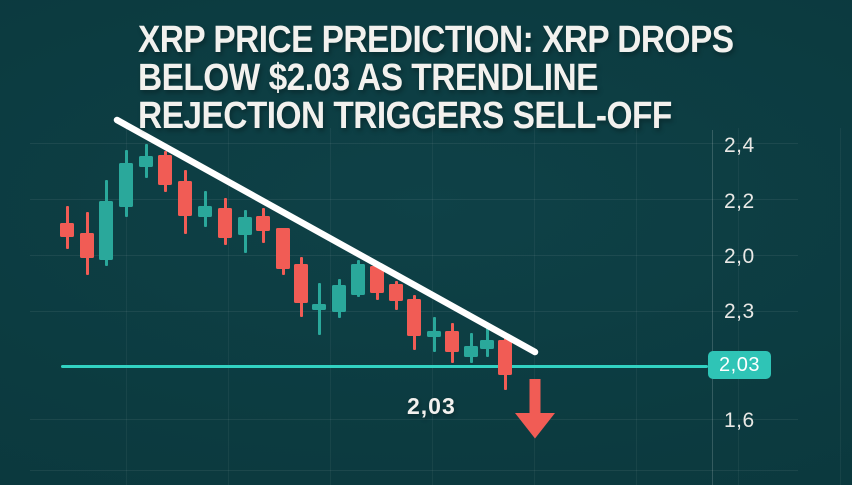 This screenshot has height=485, width=852. Describe the element at coordinates (405, 116) in the screenshot. I see `headline-line-3: REJECTION TRIGGERS SELL-OFF` at that location.